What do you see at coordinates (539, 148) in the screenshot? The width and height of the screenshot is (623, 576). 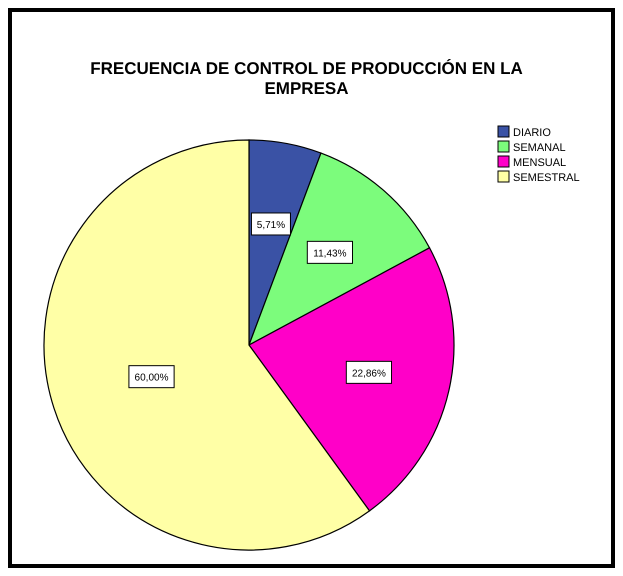 I see `legend-label: SEMANAL` at bounding box center [539, 148].